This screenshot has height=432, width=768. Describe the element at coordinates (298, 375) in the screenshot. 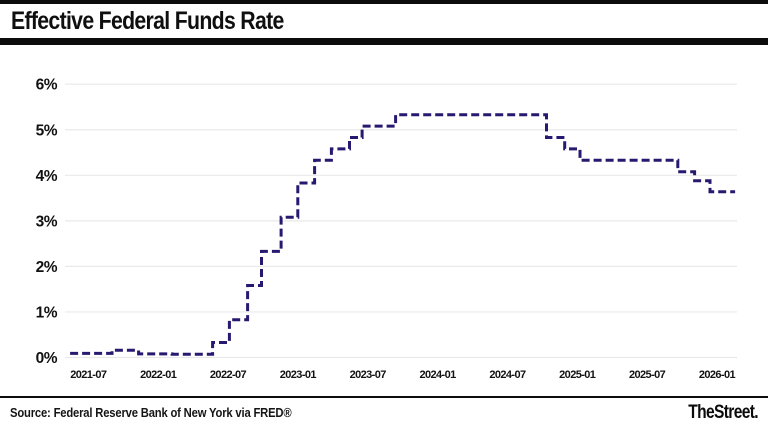

I see `x-axis-tick-label: 2023-01` at that location.